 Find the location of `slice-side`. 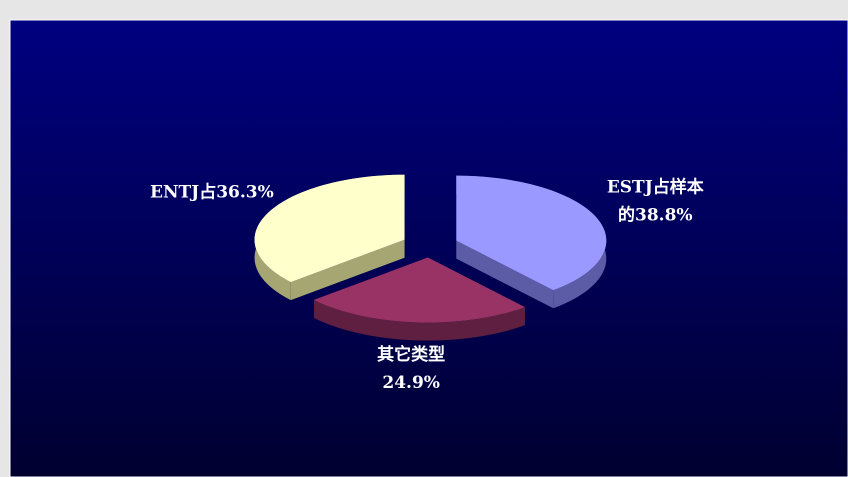

slice-side is located at coordinates (419, 320).